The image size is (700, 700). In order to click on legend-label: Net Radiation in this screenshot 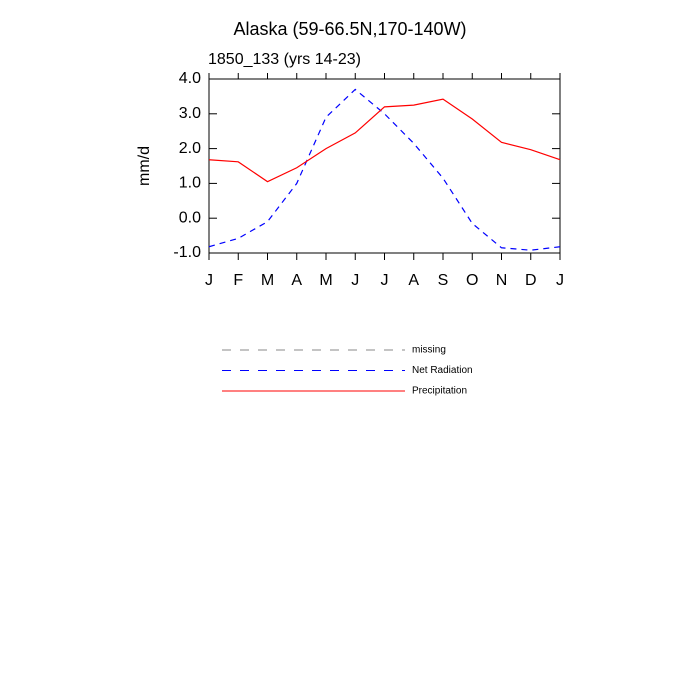, I will do `click(442, 370)`.